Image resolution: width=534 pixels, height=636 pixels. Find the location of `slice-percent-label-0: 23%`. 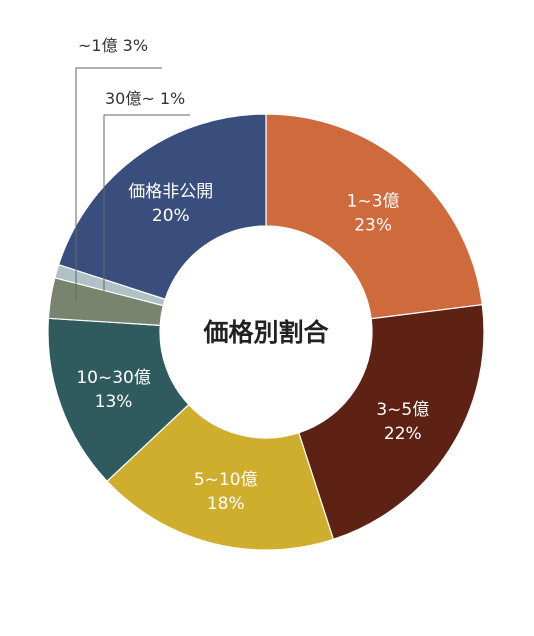

slice-percent-label-0: 23% is located at coordinates (373, 225).